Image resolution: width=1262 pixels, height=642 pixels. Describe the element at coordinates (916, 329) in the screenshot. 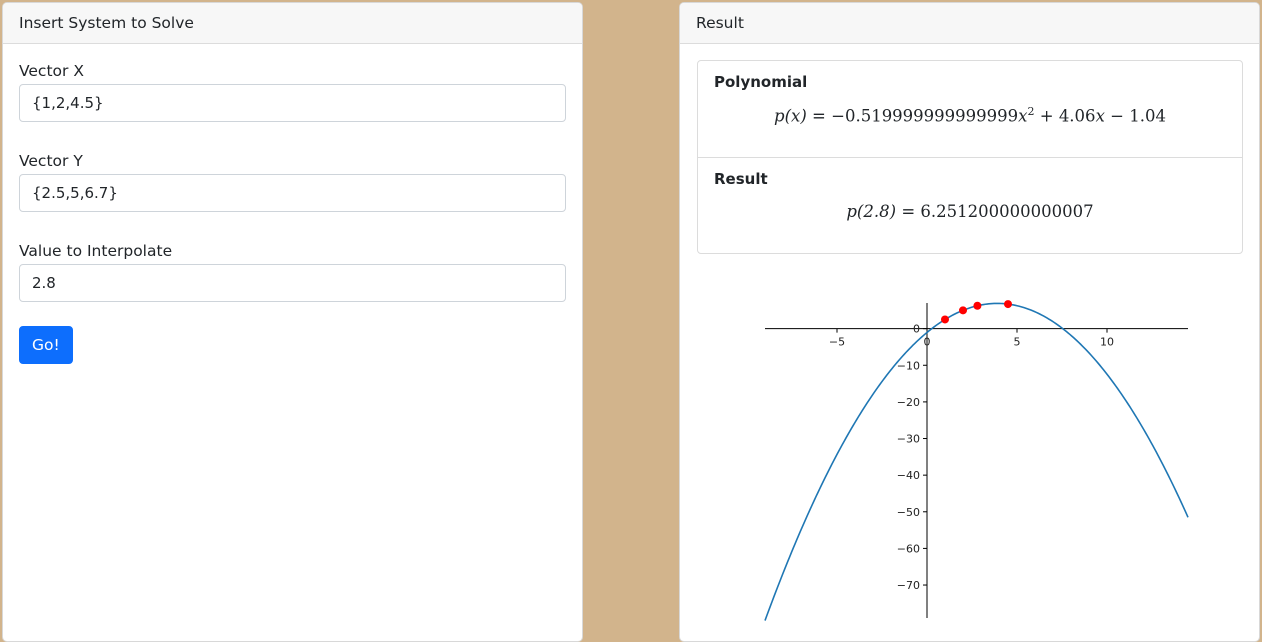

I see `y-tick-label-0: 0` at that location.